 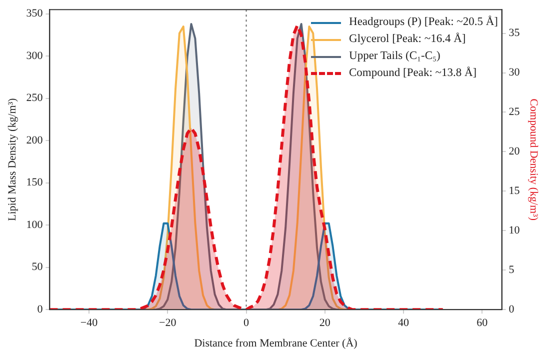 What do you see at coordinates (276, 343) in the screenshot?
I see `x-axis-title: Distance from Membrane Center (Å)` at bounding box center [276, 343].